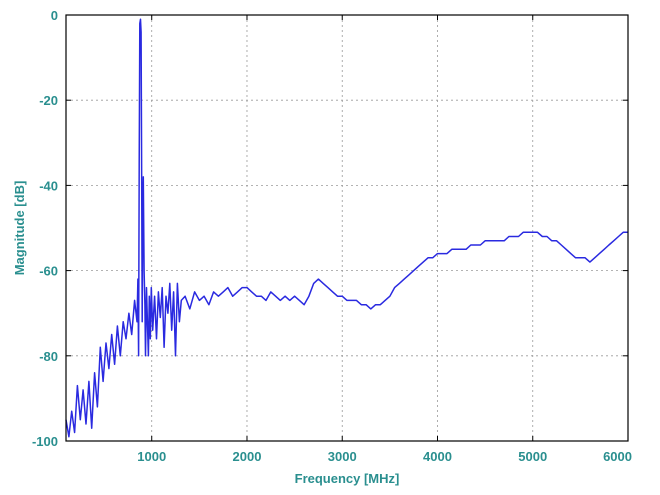 Image resolution: width=660 pixels, height=495 pixels. What do you see at coordinates (151, 456) in the screenshot?
I see `x-tick-label: 1000` at bounding box center [151, 456].